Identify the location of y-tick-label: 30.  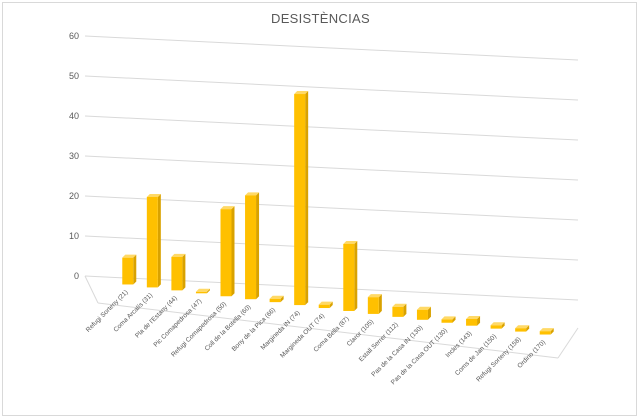
(74, 156).